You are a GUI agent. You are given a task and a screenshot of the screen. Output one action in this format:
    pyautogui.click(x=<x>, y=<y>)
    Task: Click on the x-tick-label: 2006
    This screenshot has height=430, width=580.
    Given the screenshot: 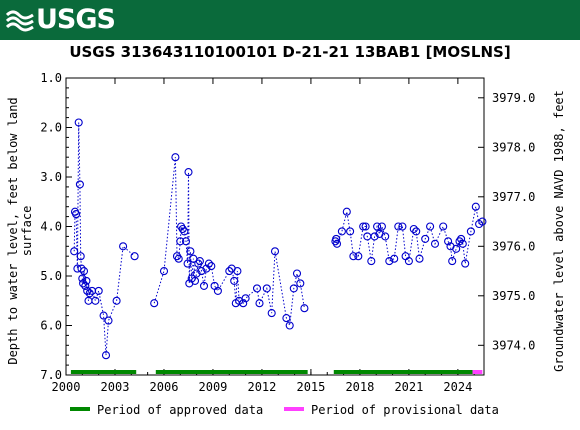 What is the action you would take?
    pyautogui.click(x=164, y=387)
    